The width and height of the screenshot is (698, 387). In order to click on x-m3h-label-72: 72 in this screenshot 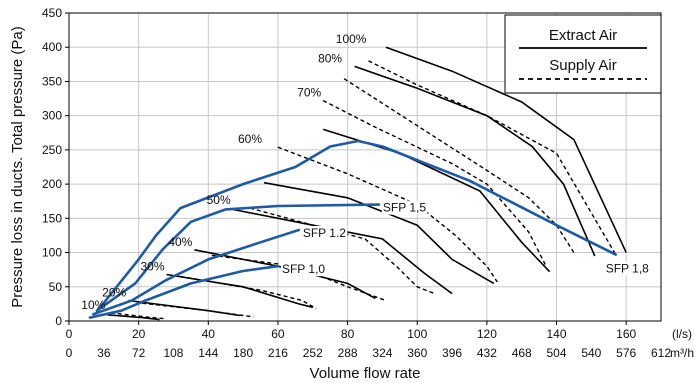, I will do `click(139, 353)`.